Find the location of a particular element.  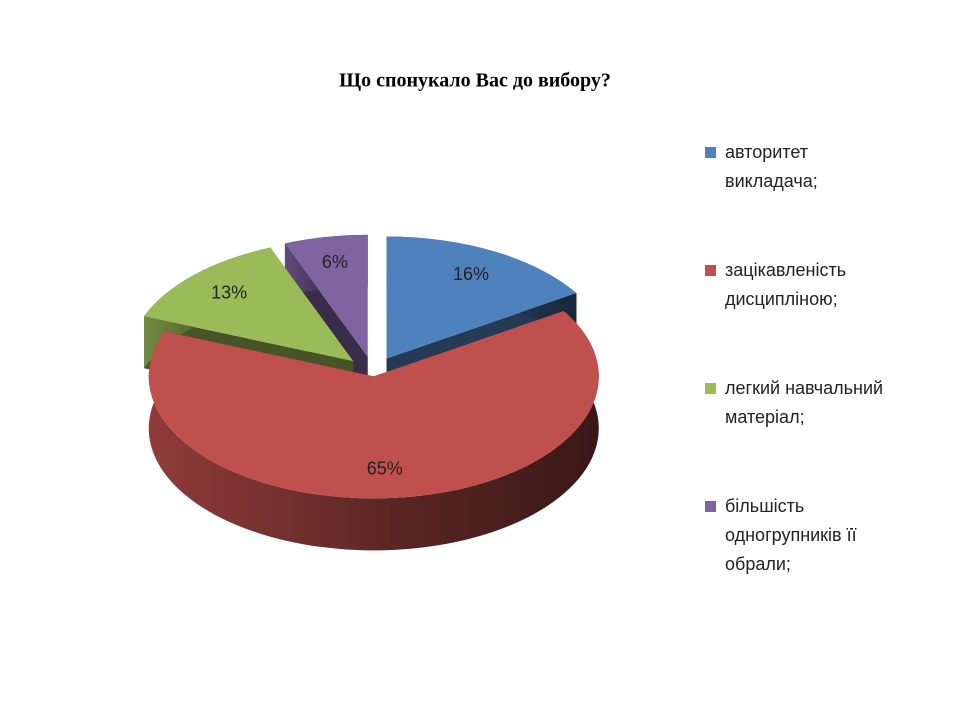

legend-item: зацікавленість дисципліною; is located at coordinates (797, 315).